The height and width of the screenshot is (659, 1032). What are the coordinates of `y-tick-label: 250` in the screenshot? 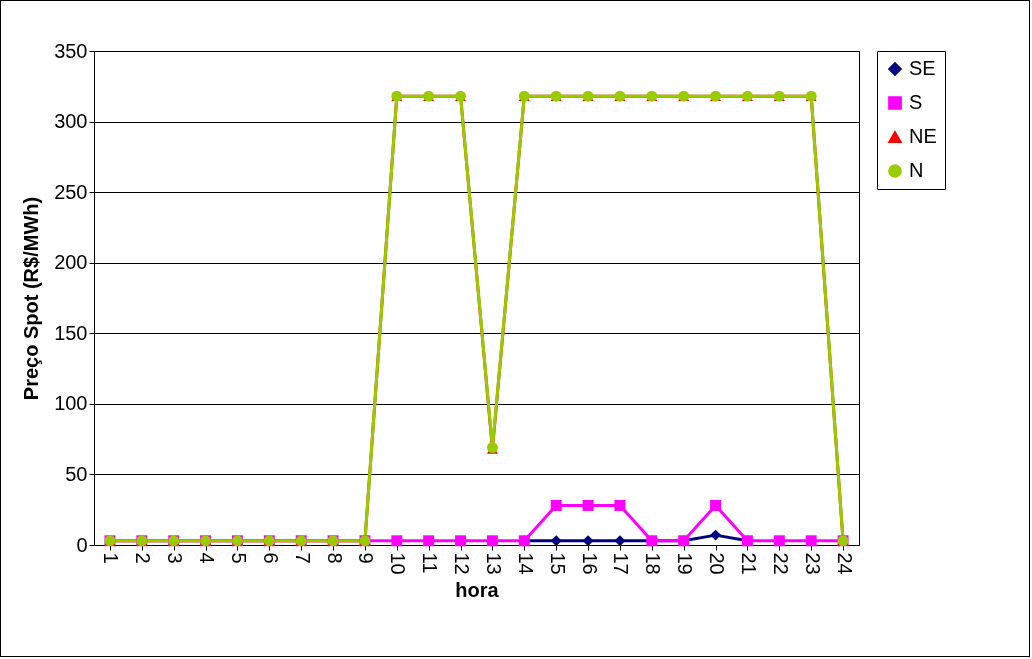 It's located at (71, 191).